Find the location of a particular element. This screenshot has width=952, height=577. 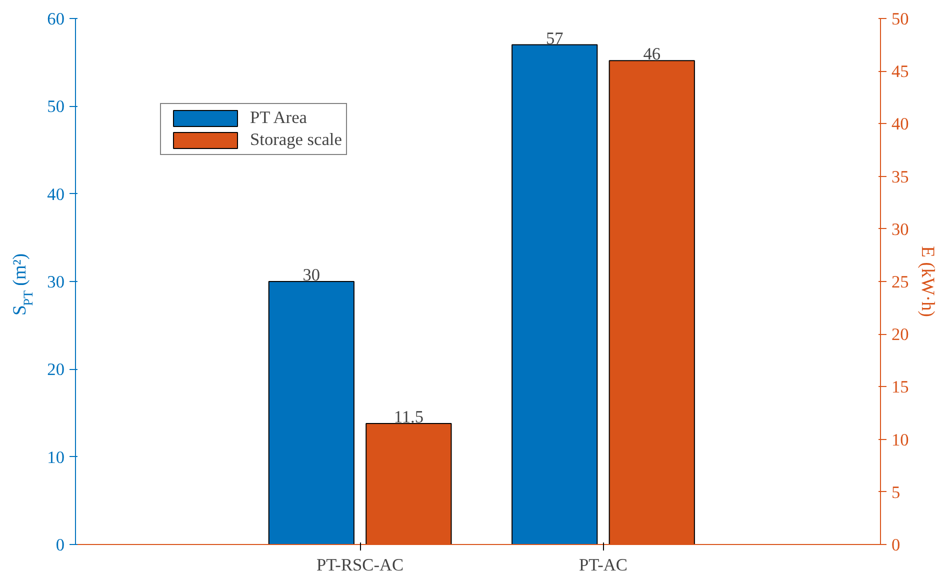

y-axis-title: SPT (m²) is located at coordinates (23, 284).